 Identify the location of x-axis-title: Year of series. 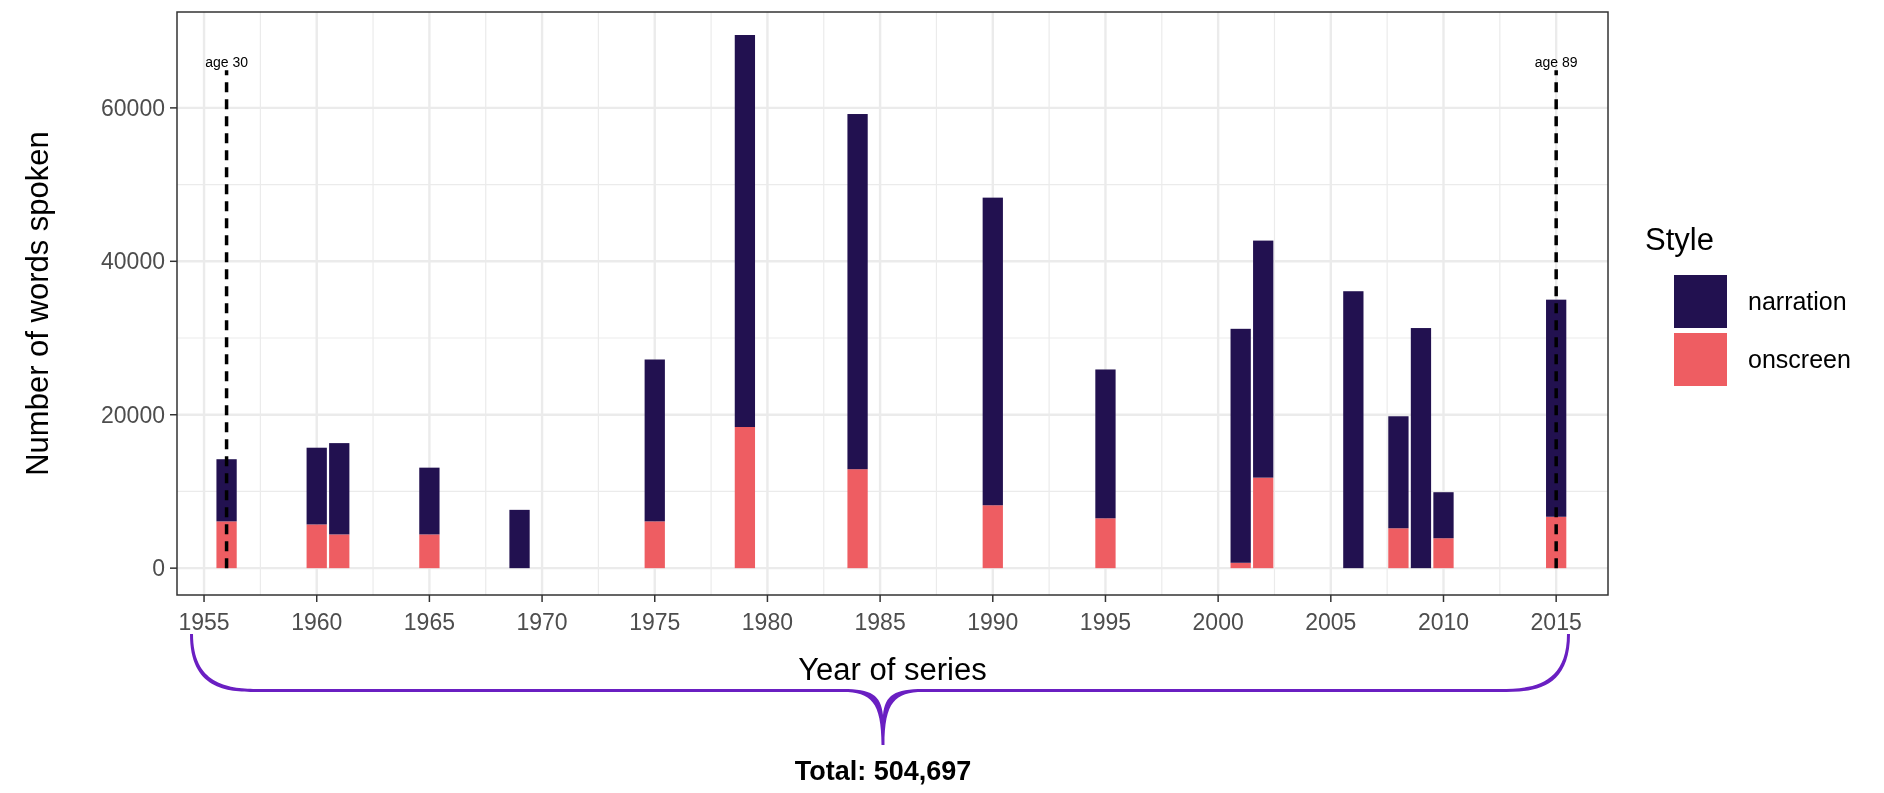
(892, 669).